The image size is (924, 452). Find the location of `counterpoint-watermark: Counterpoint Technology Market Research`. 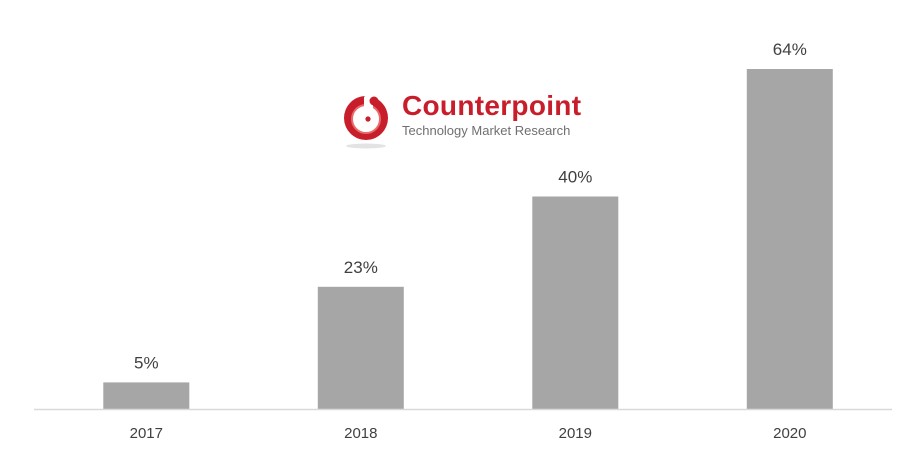

counterpoint-watermark: Counterpoint Technology Market Research is located at coordinates (475, 119).